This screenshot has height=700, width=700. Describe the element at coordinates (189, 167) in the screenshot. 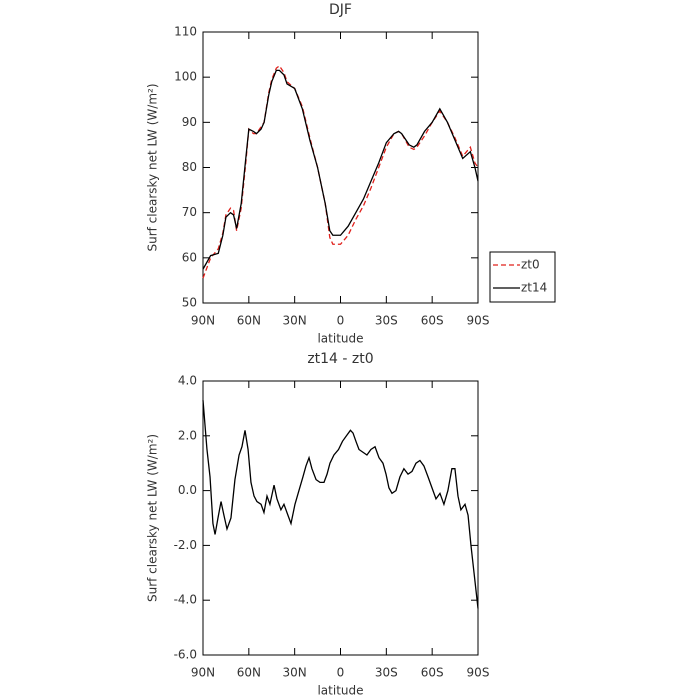

I see `y-tick-label: 80` at that location.